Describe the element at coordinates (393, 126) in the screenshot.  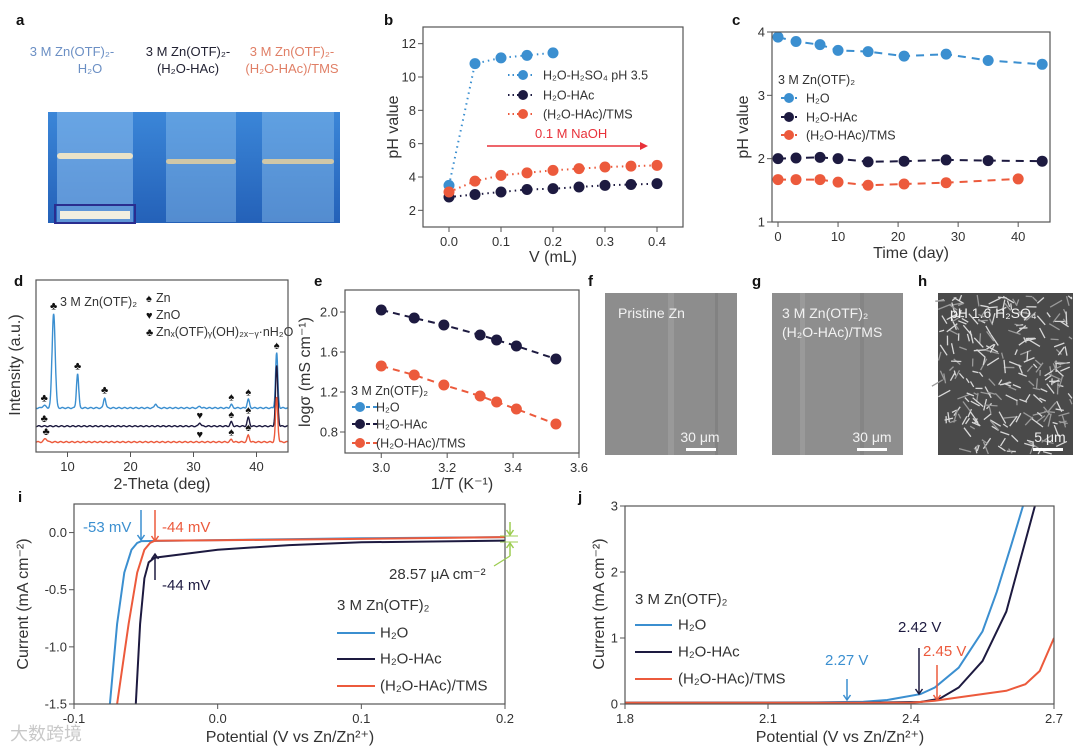
I see `y-axis-title: pH value` at that location.